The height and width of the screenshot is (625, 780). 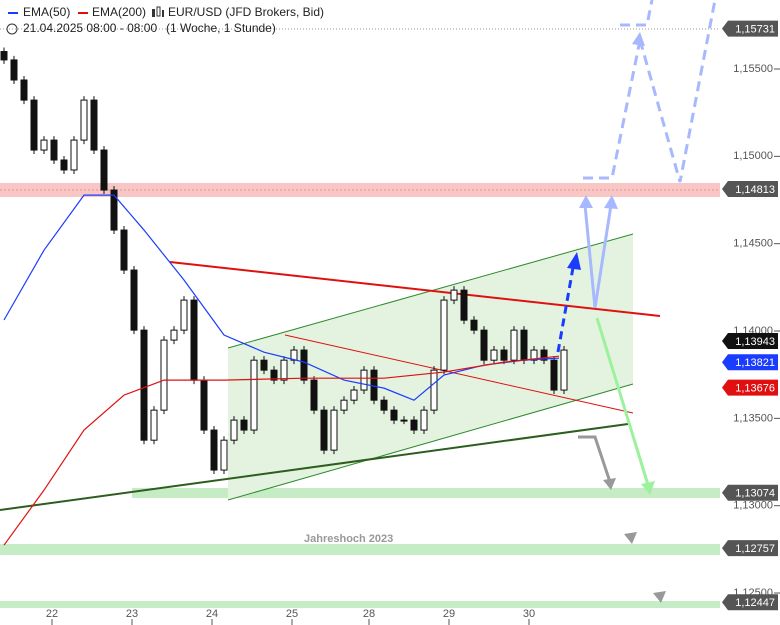 I want to click on level-label: 1,13074, so click(x=755, y=494).